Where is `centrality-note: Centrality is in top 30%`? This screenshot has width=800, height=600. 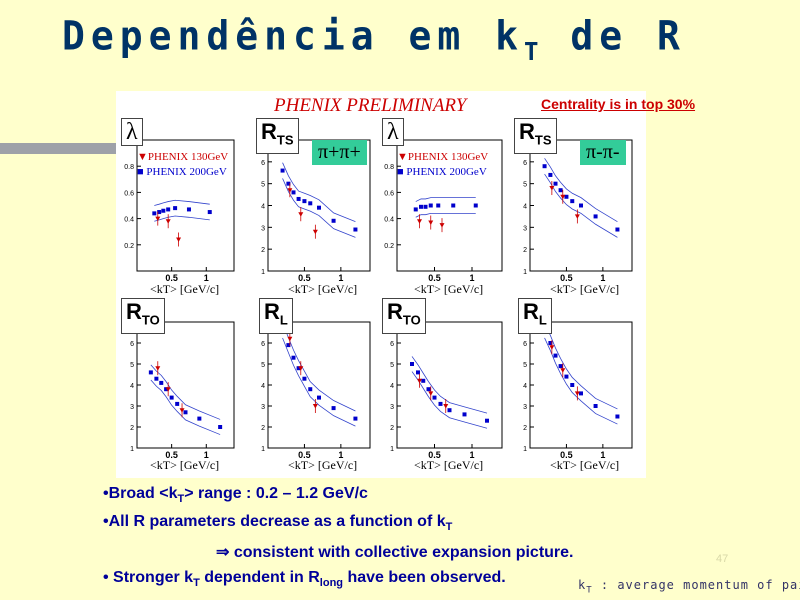
centrality-note: Centrality is in top 30% is located at coordinates (618, 104).